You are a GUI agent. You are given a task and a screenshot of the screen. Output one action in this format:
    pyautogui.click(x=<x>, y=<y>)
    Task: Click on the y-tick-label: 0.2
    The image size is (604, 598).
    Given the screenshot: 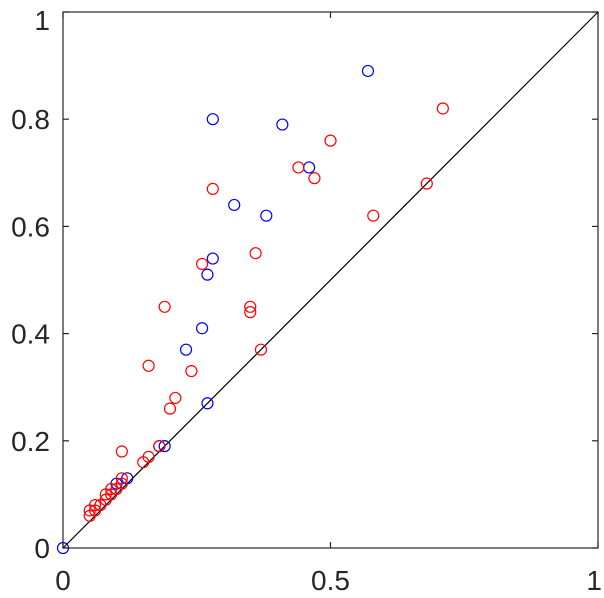 What is the action you would take?
    pyautogui.click(x=30, y=441)
    